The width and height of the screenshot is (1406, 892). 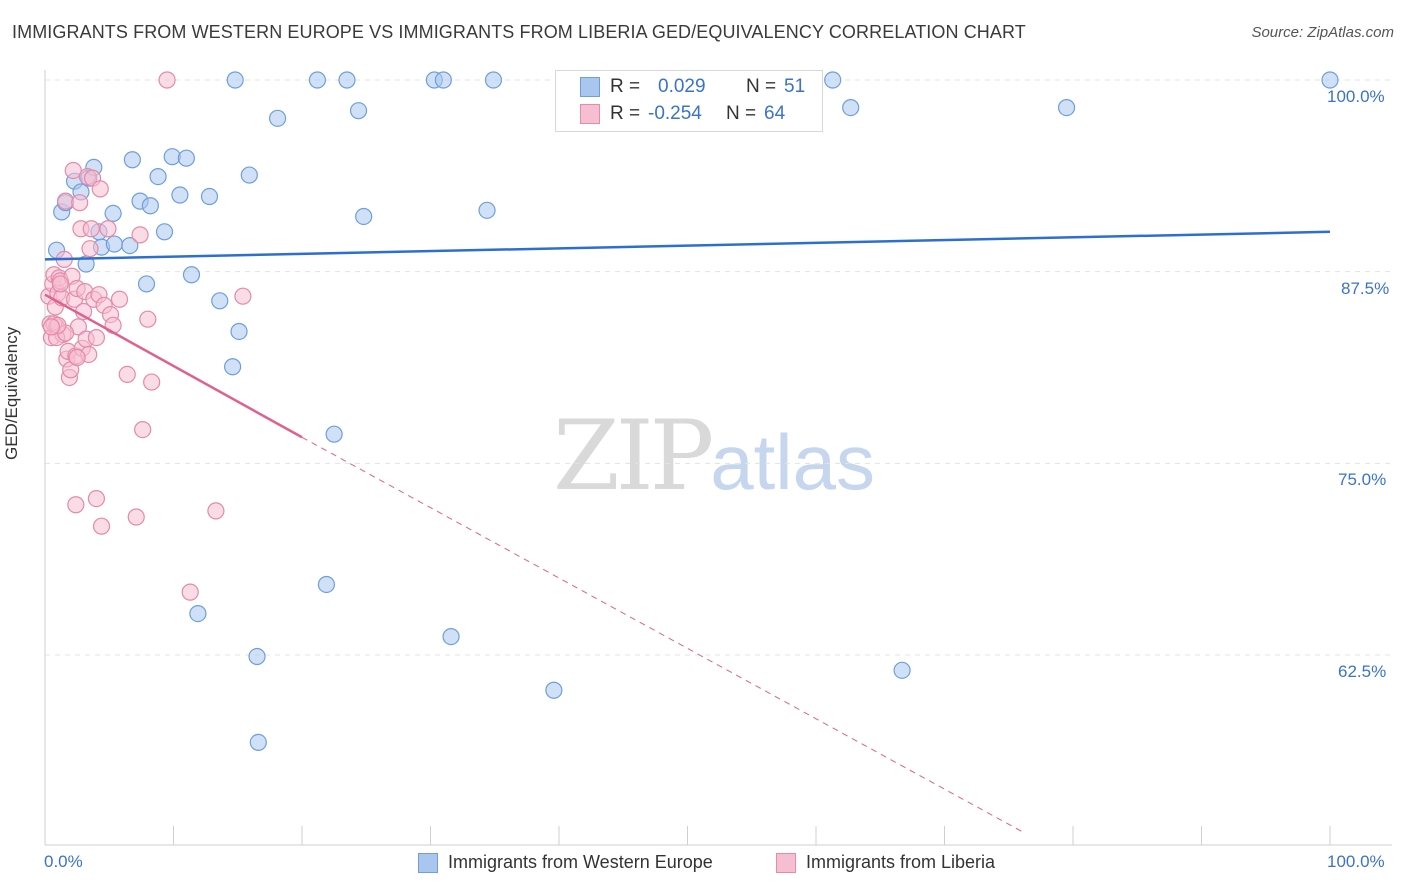 What do you see at coordinates (1362, 671) in the screenshot?
I see `y-tick-62-5: 62.5%` at bounding box center [1362, 671].